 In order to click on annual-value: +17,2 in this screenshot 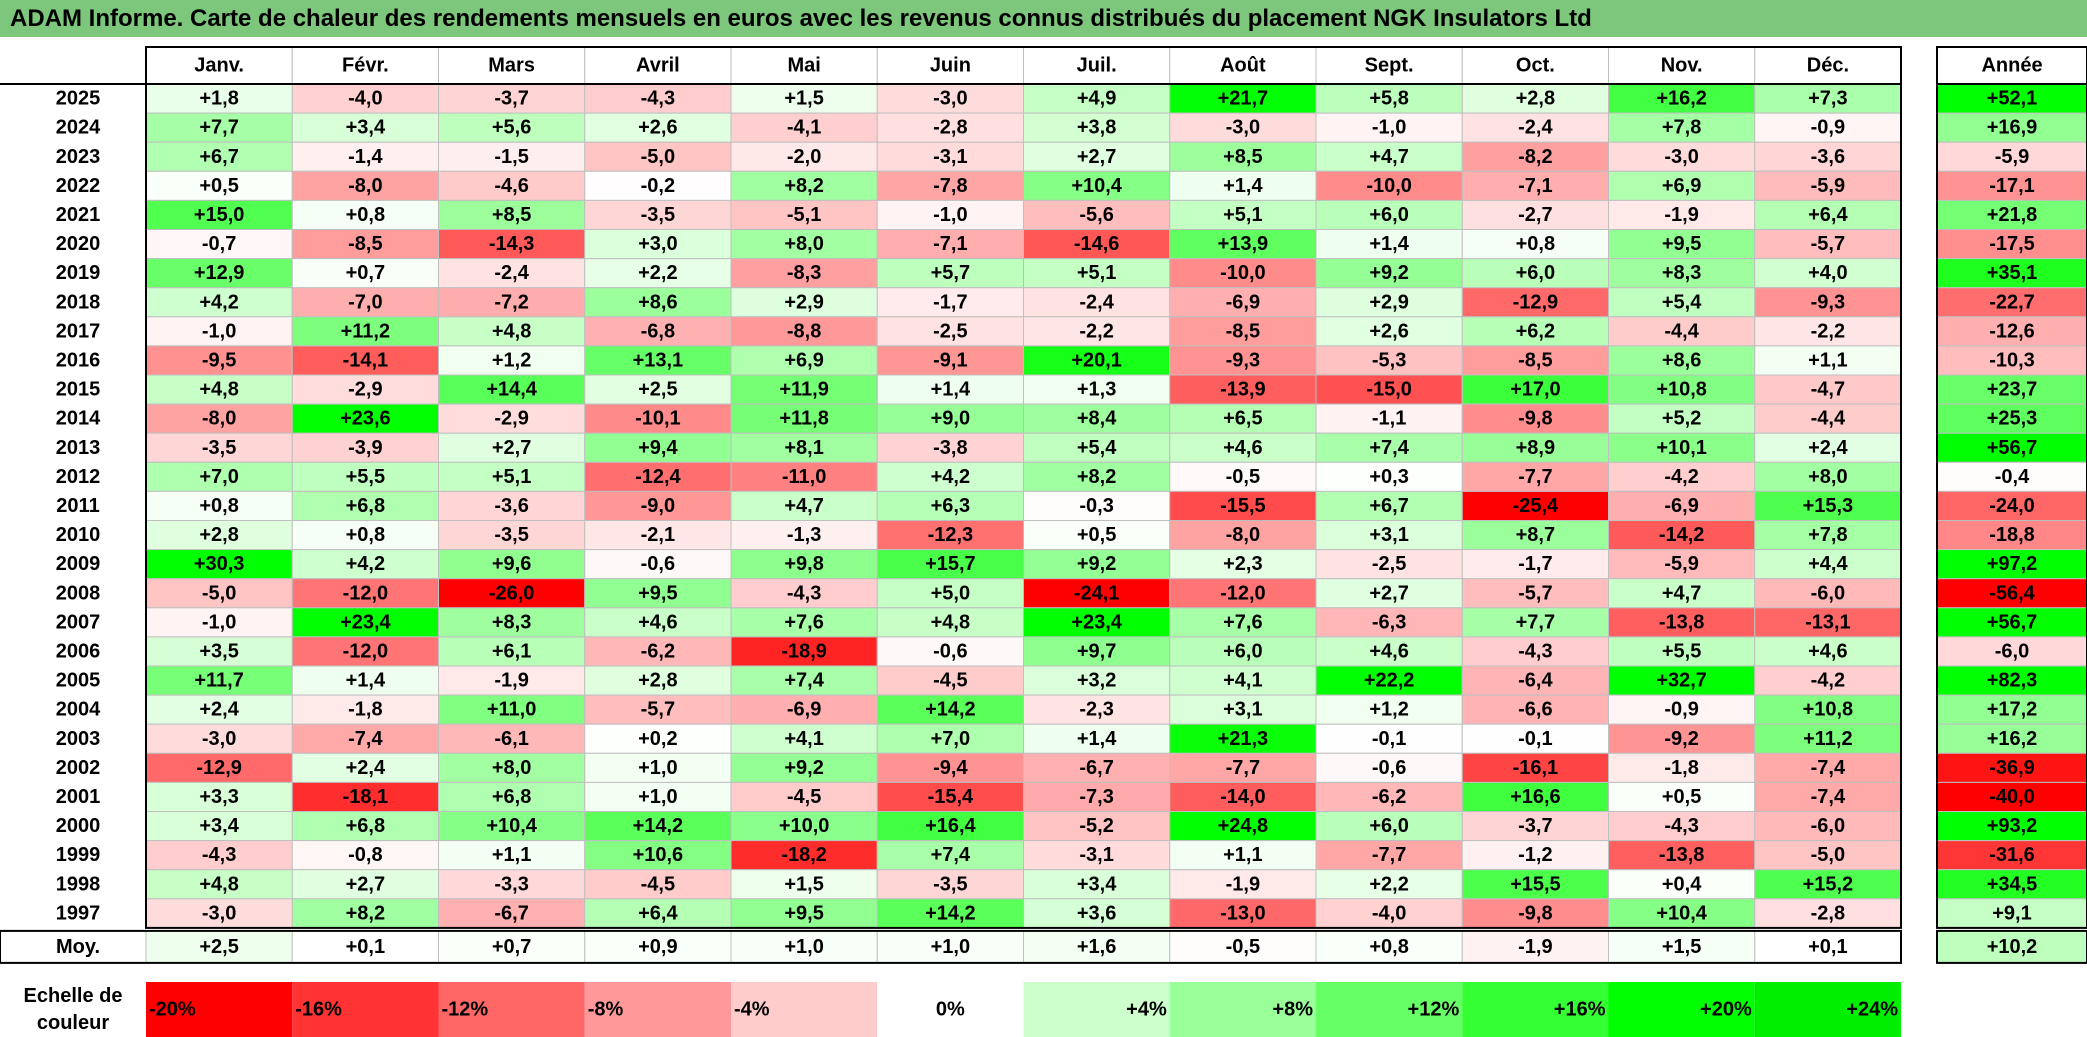, I will do `click(2012, 710)`.